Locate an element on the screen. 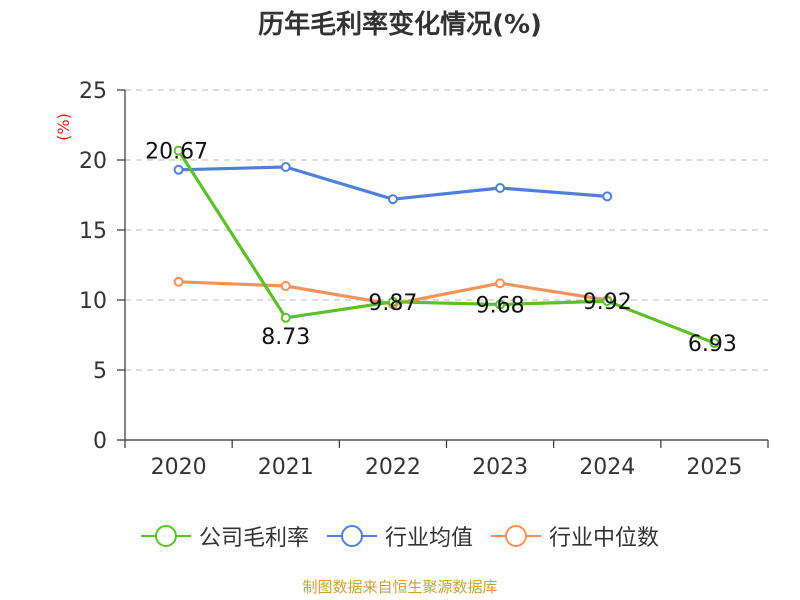 The image size is (800, 600). y-axis-label: (%) is located at coordinates (63, 127).